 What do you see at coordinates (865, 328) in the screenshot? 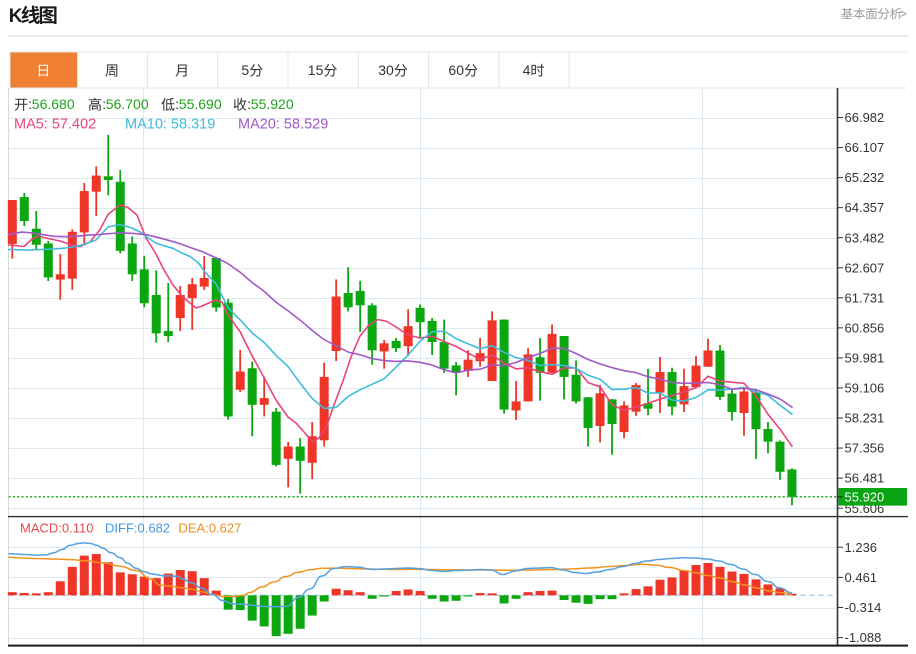
I see `svg-text: 60.856` at bounding box center [865, 328].